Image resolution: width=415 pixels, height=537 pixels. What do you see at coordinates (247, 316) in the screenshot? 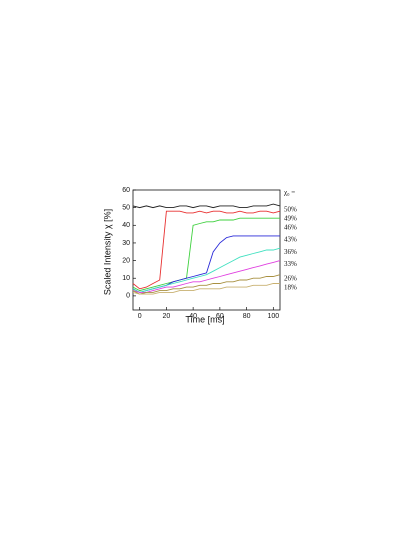
I see `x-tick-label: 80` at bounding box center [247, 316].